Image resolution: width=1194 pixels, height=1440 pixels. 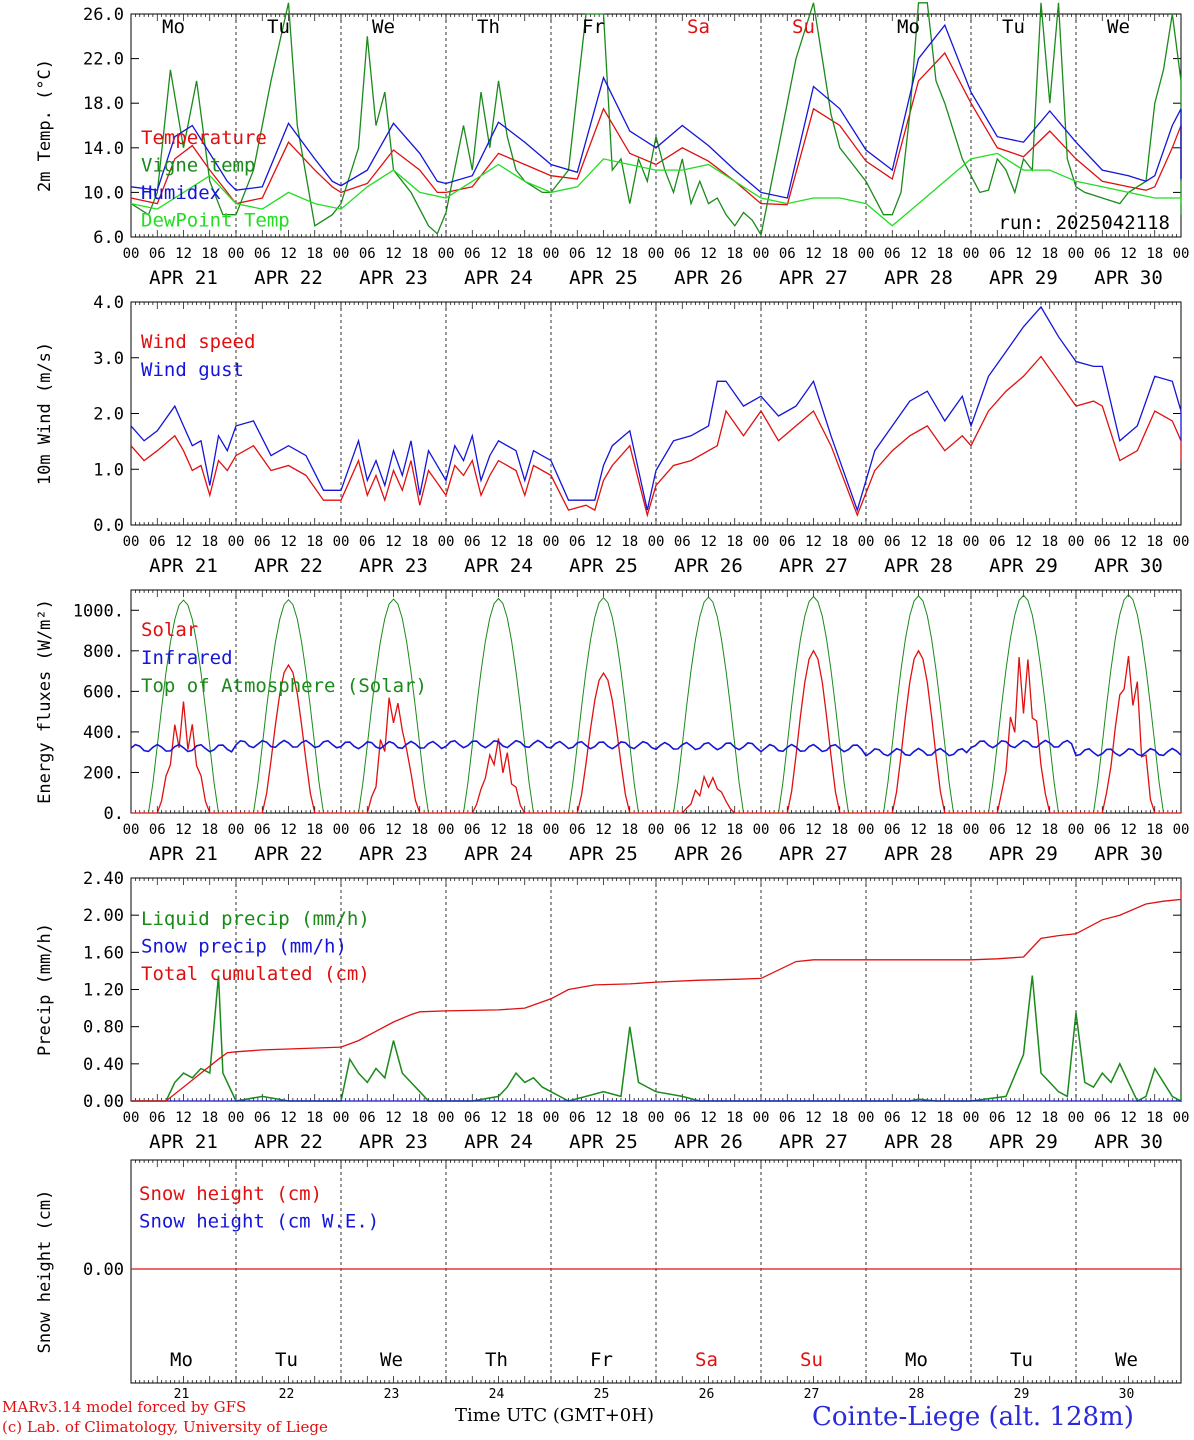 I want to click on wind-gust-line, so click(x=656, y=409).